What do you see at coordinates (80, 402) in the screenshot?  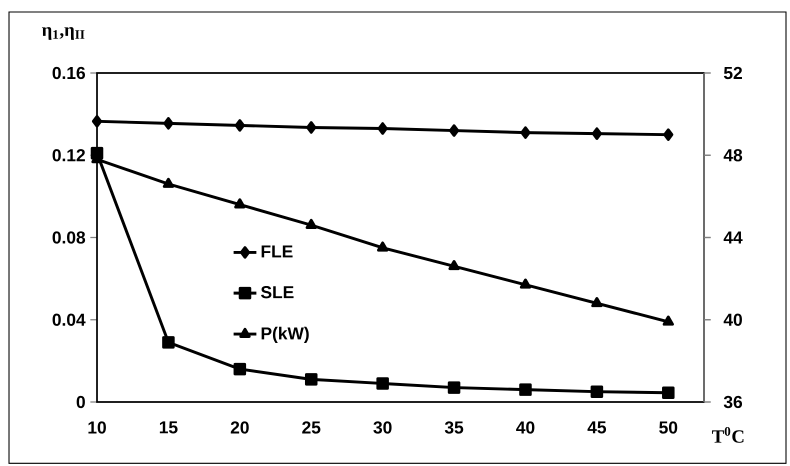 I see `y-tick-label: 0` at bounding box center [80, 402].